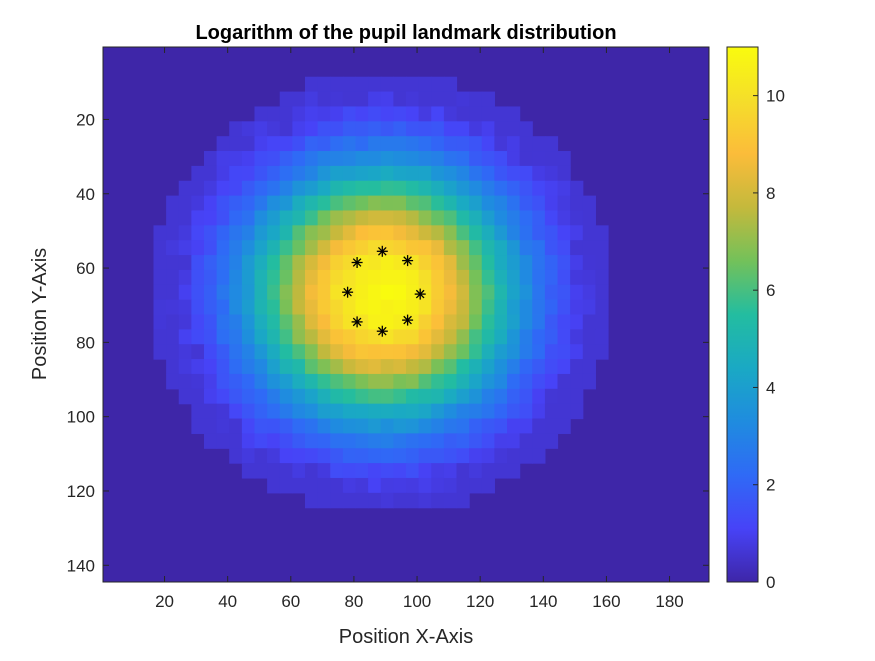 Image resolution: width=875 pixels, height=661 pixels. Describe the element at coordinates (417, 601) in the screenshot. I see `x-tick-label: 100` at that location.